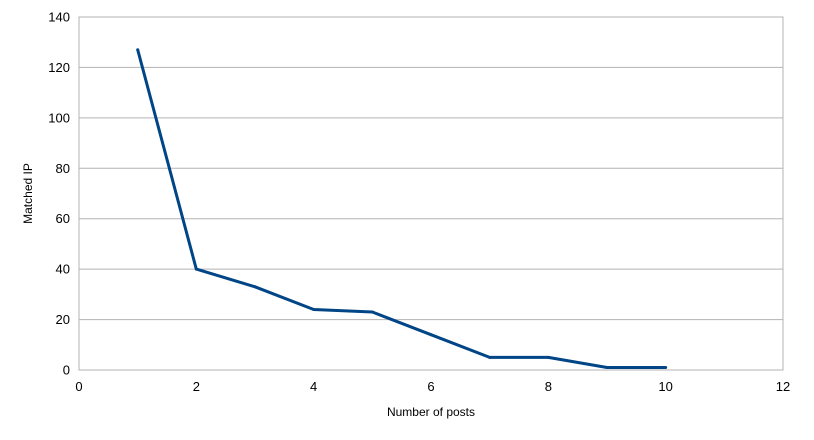 The width and height of the screenshot is (814, 440). Describe the element at coordinates (78, 386) in the screenshot. I see `x-tick-label: 0` at that location.